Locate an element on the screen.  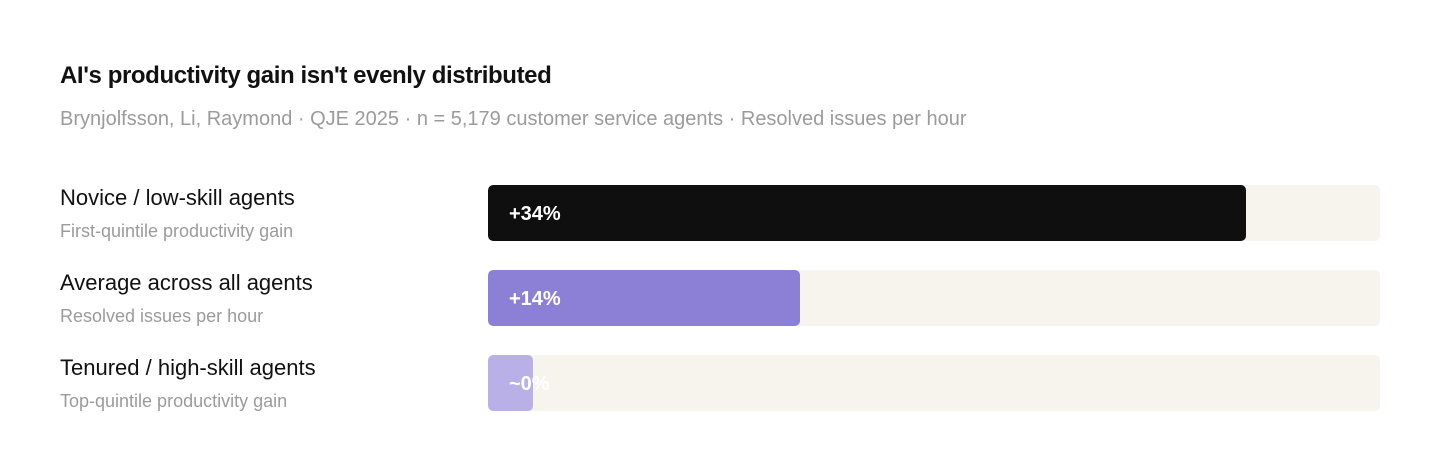
category-note: First-quintile productivity gain is located at coordinates (177, 231).